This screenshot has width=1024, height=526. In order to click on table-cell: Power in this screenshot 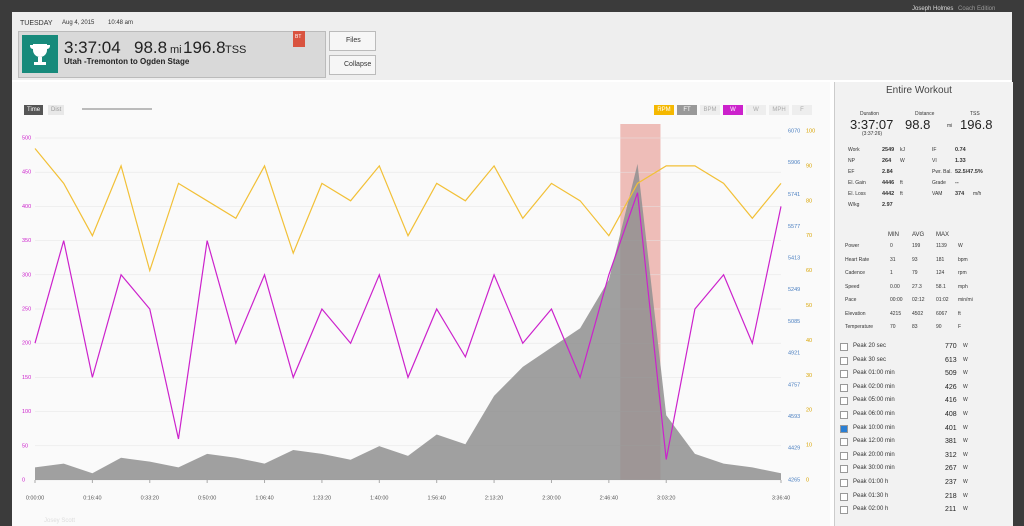, I will do `click(852, 246)`.